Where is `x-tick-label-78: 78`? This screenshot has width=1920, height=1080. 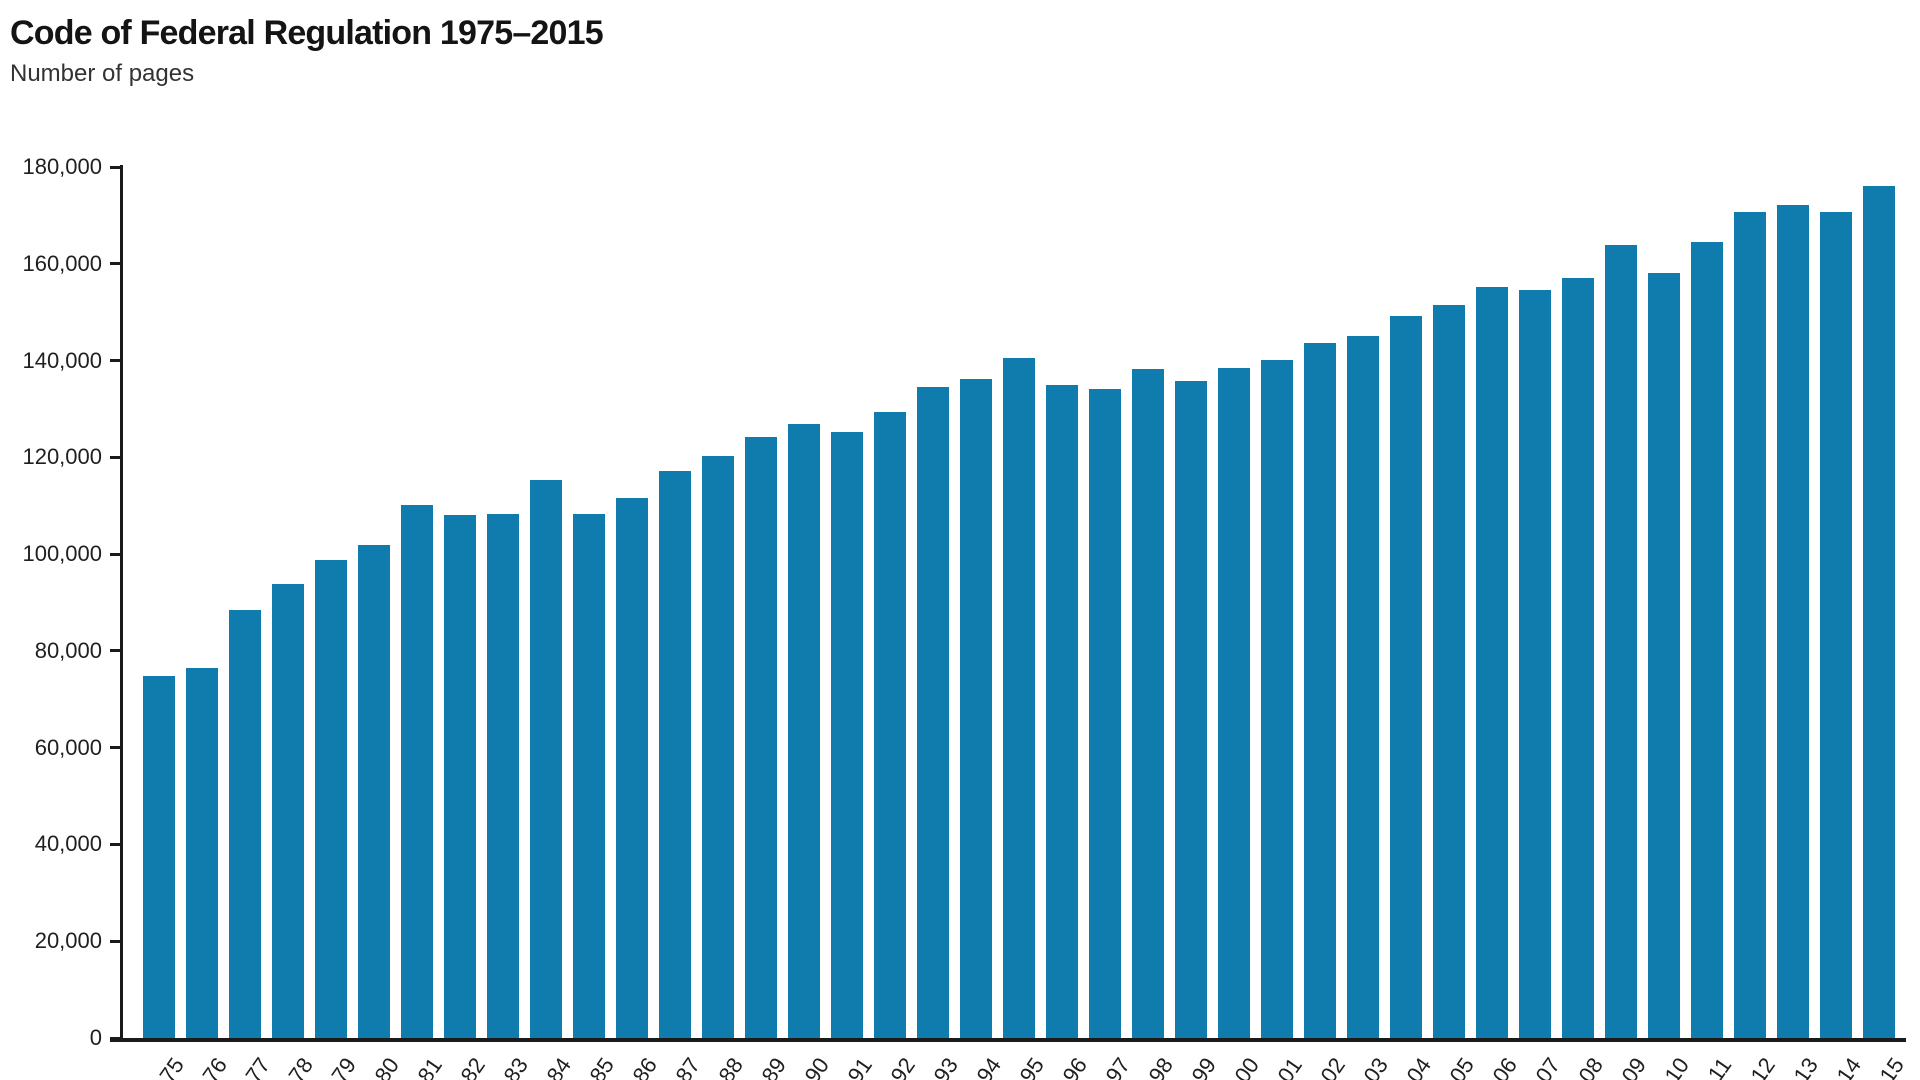 x-tick-label-78: 78 is located at coordinates (300, 1066).